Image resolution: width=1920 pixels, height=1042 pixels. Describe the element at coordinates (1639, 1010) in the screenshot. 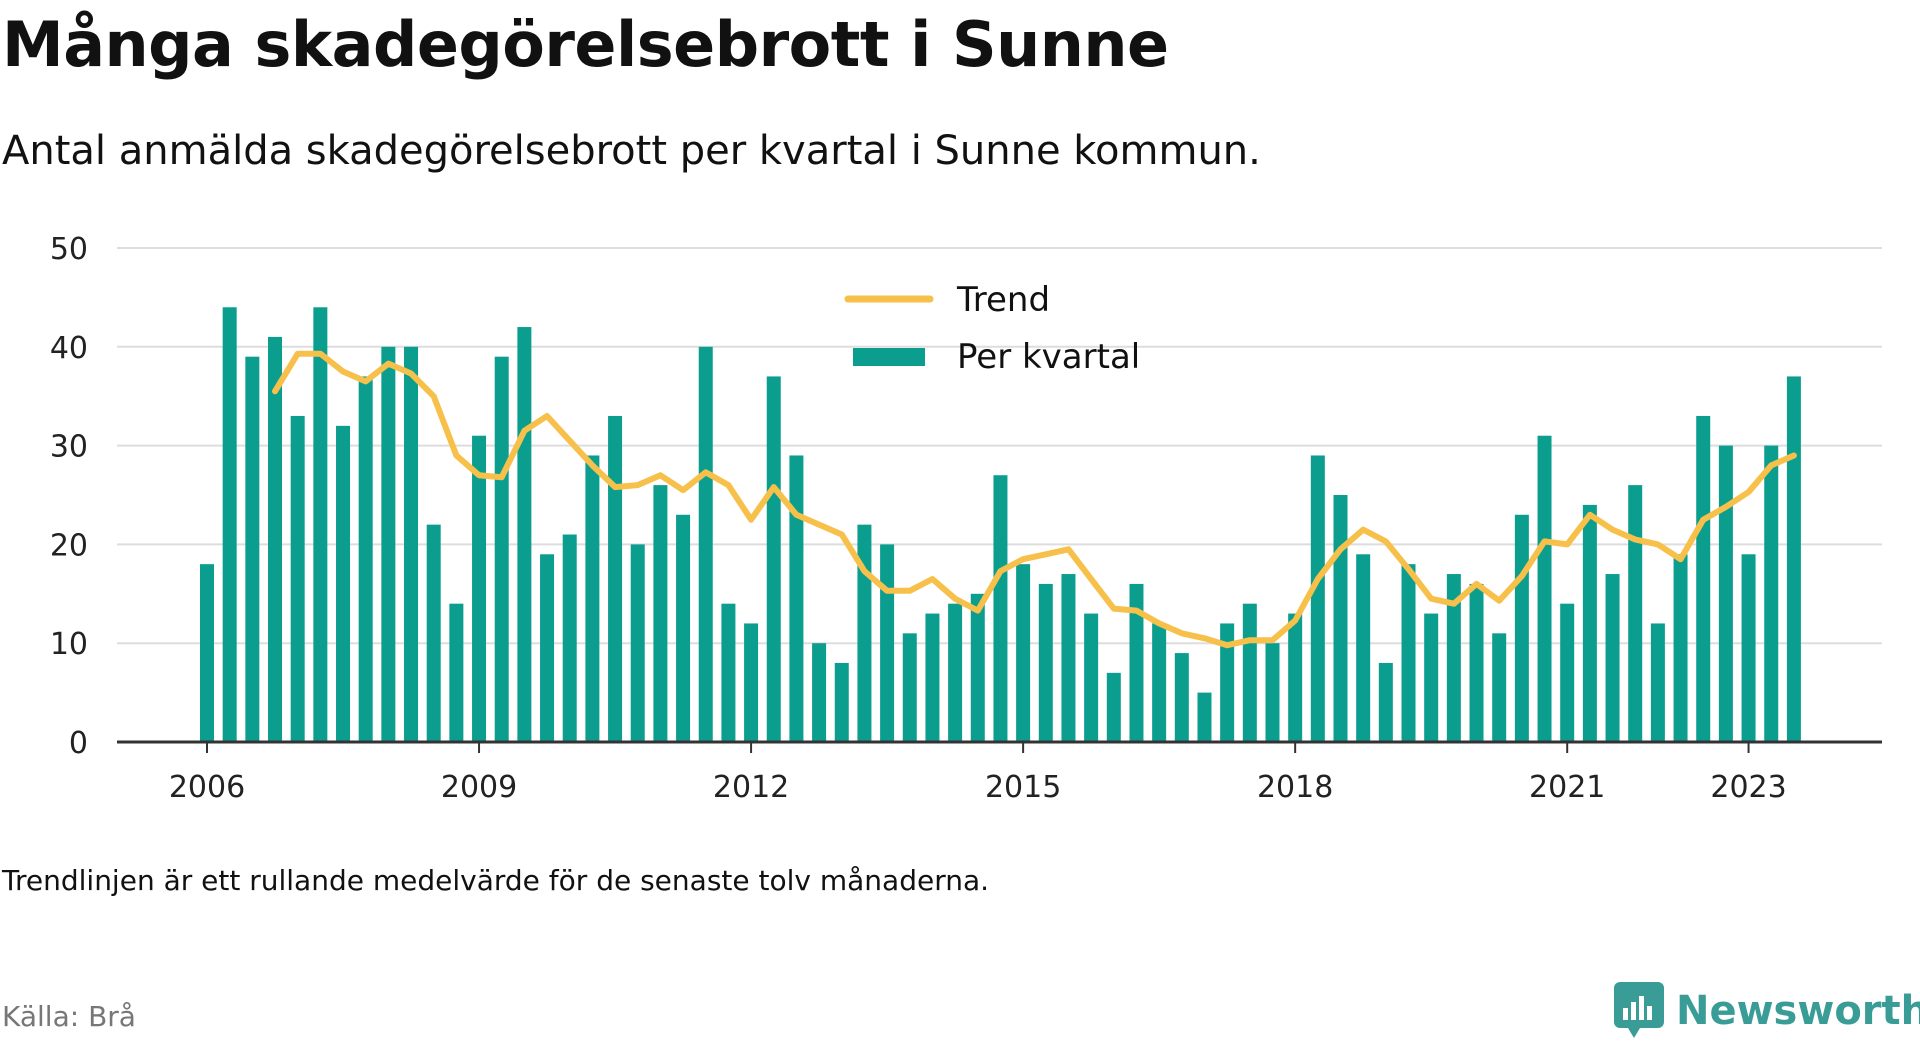

I see `newsworthy-logo-icon` at that location.